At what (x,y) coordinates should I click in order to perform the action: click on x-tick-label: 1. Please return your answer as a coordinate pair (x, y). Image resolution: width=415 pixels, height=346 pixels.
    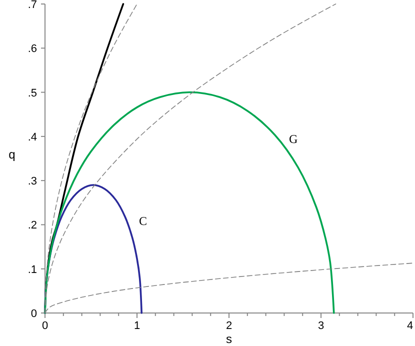
    Looking at the image, I should click on (137, 326).